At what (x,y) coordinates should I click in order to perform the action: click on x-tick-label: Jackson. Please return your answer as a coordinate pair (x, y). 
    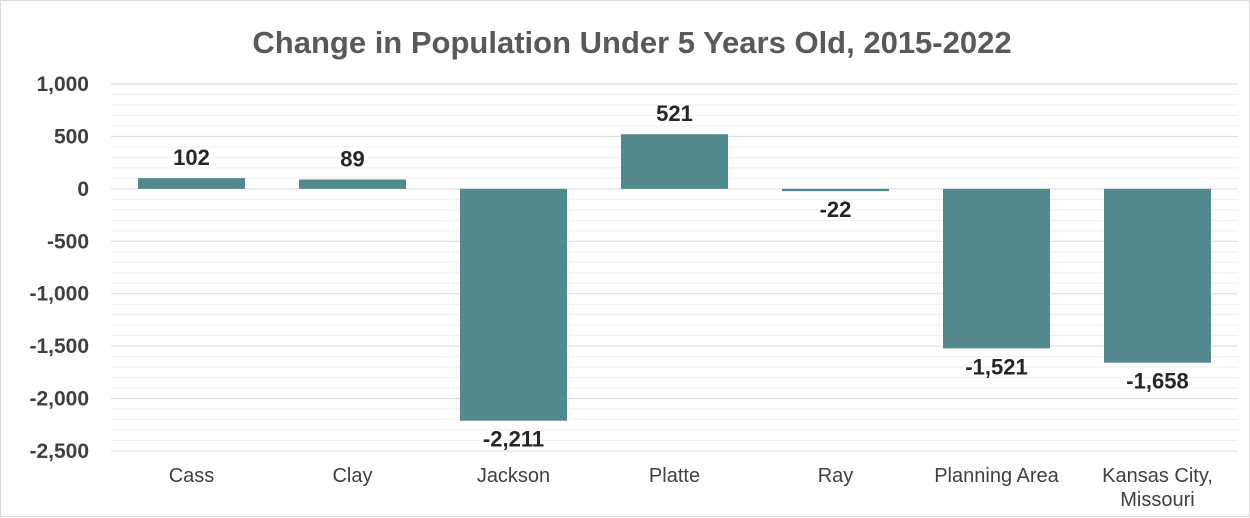
    Looking at the image, I should click on (513, 476).